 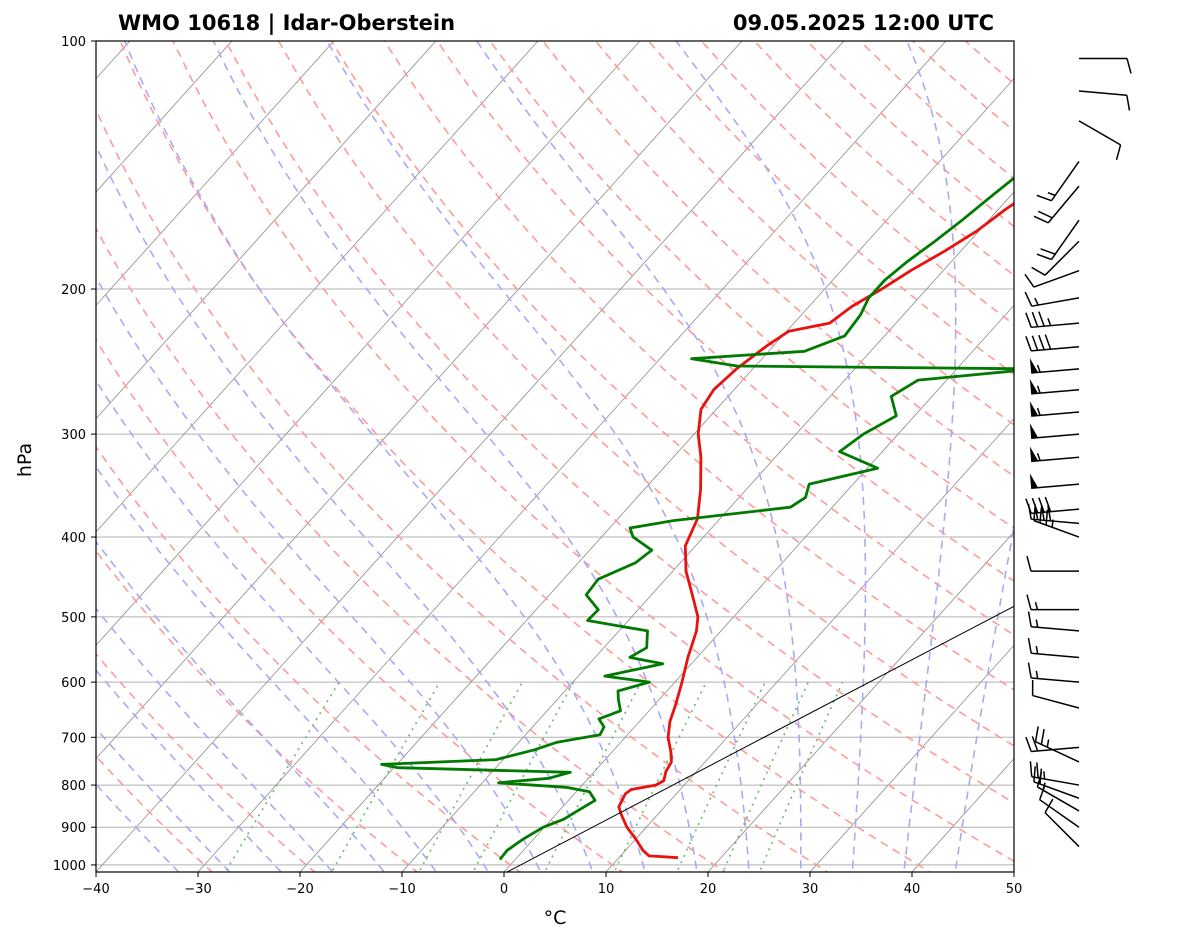 What do you see at coordinates (95, 889) in the screenshot?
I see `x-tick-label: −40` at bounding box center [95, 889].